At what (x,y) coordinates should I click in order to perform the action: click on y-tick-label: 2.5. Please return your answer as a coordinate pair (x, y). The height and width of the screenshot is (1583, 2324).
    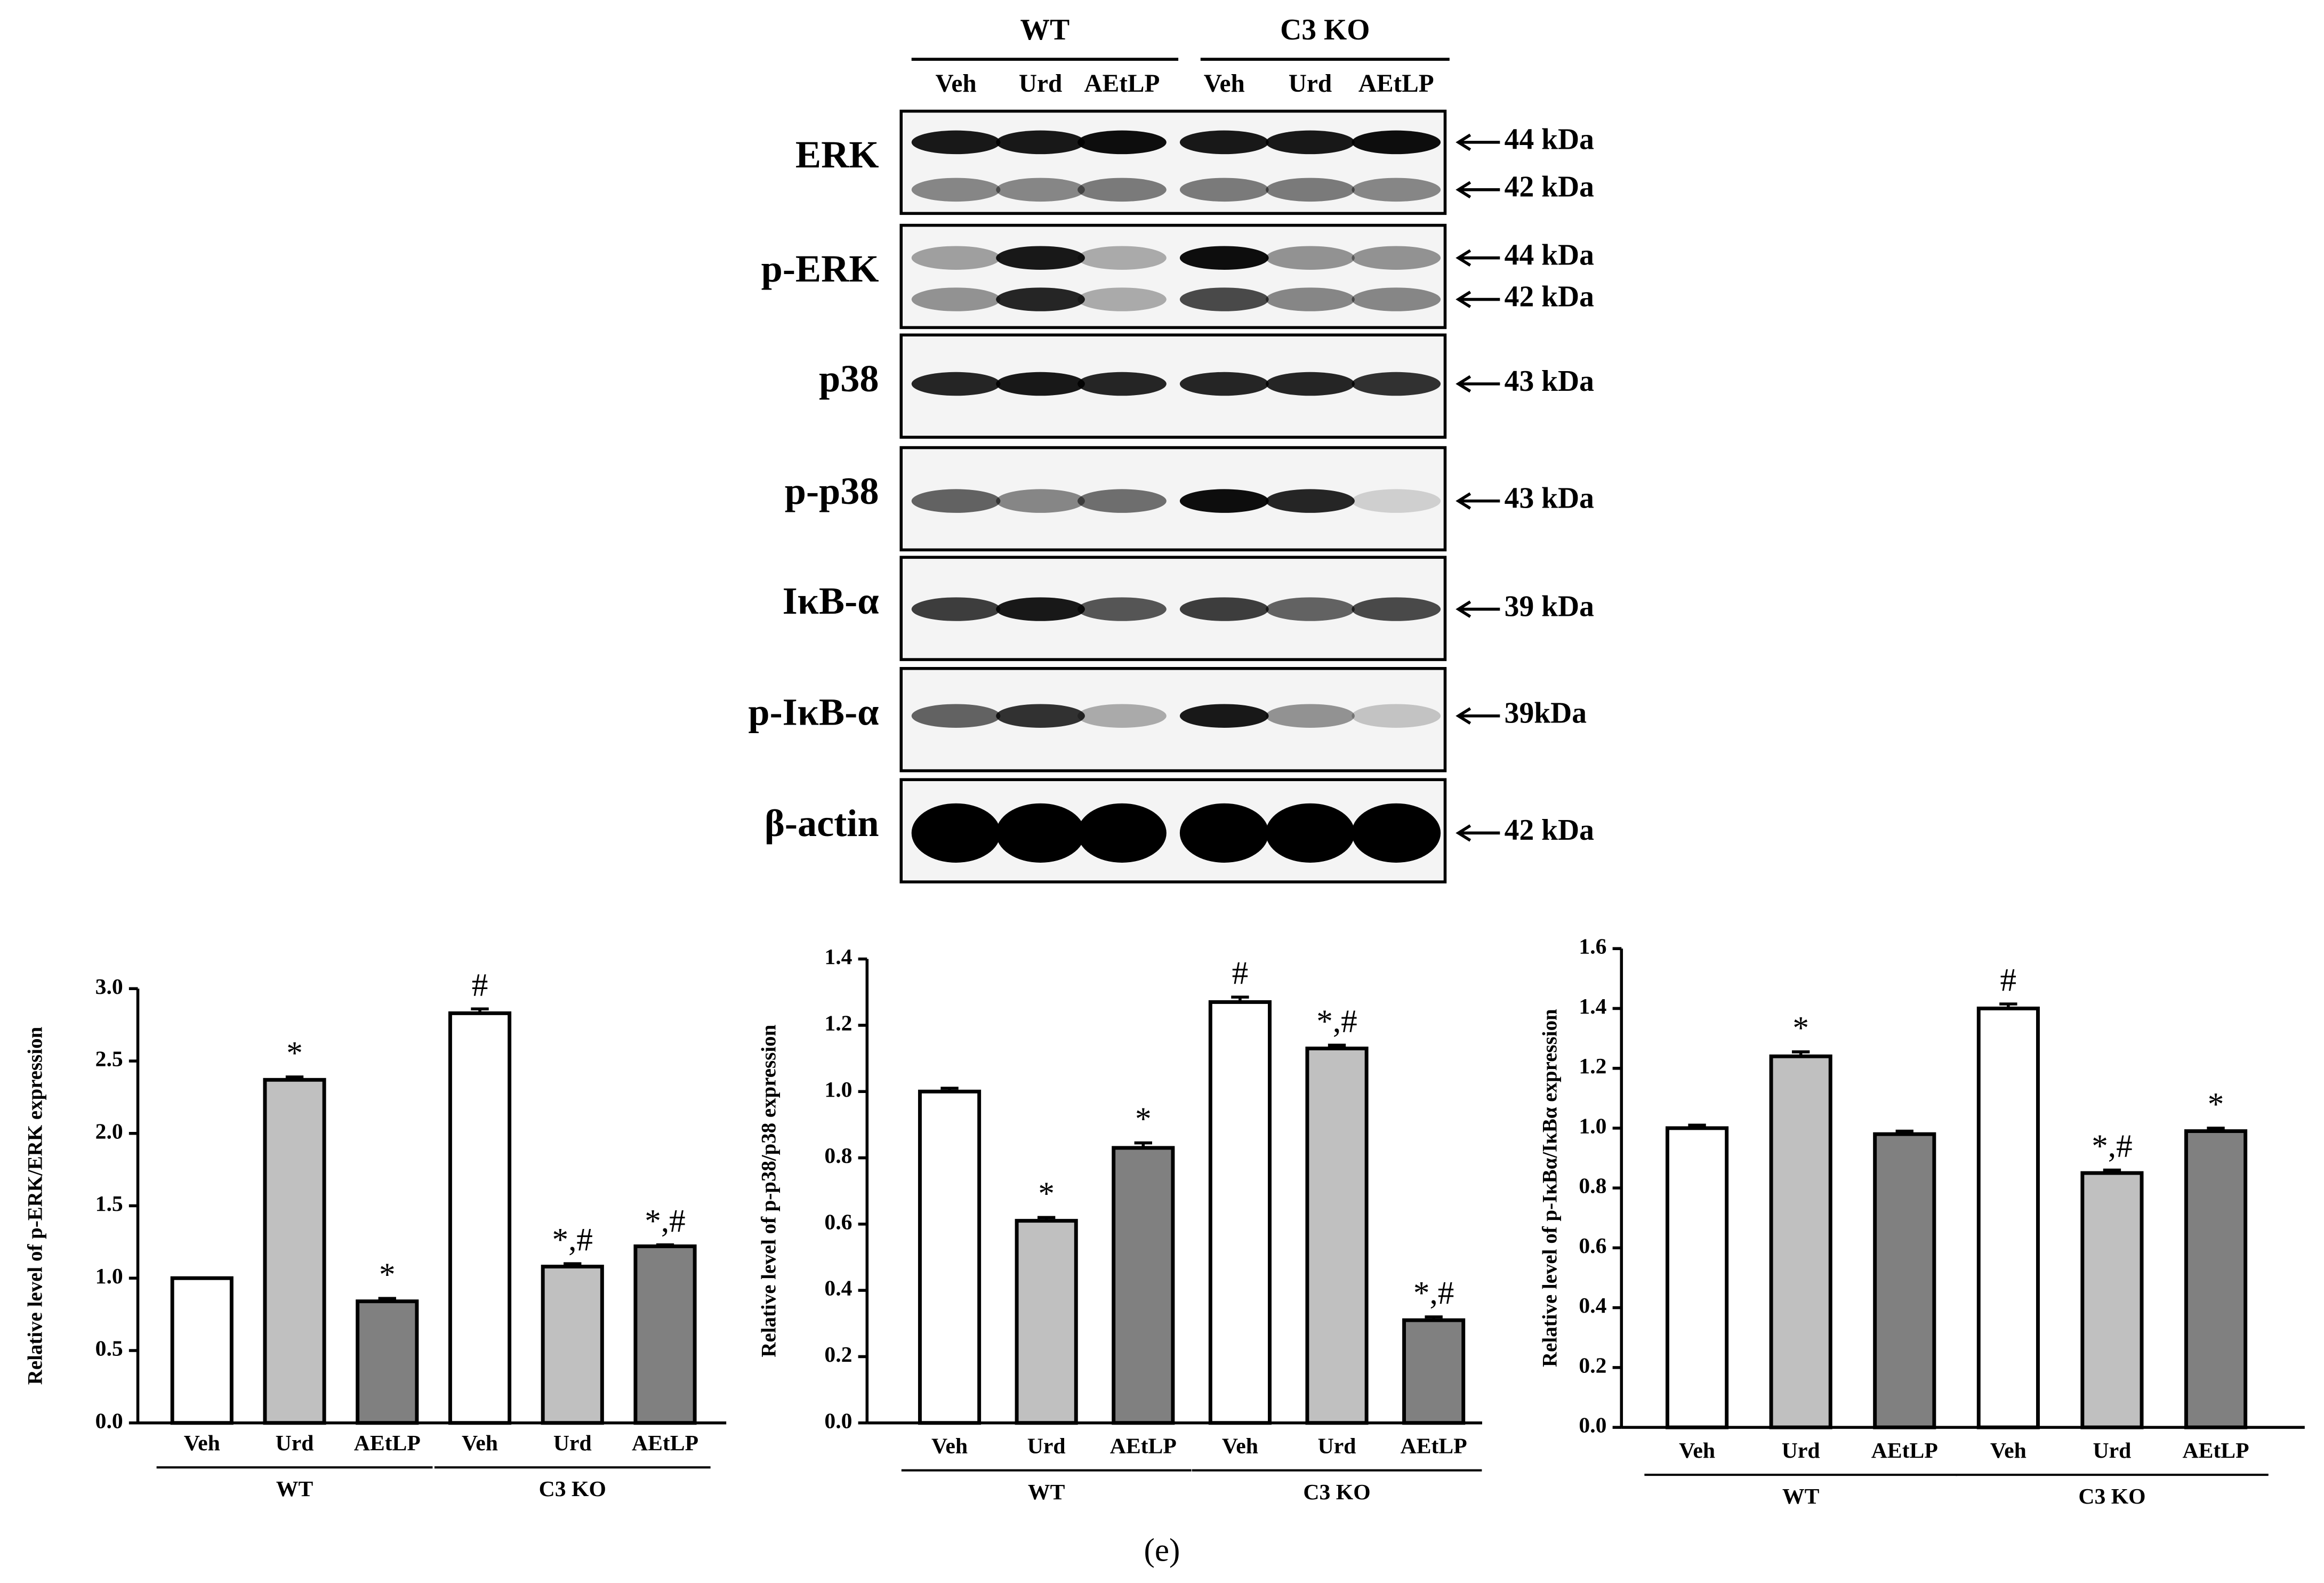
    Looking at the image, I should click on (109, 1060).